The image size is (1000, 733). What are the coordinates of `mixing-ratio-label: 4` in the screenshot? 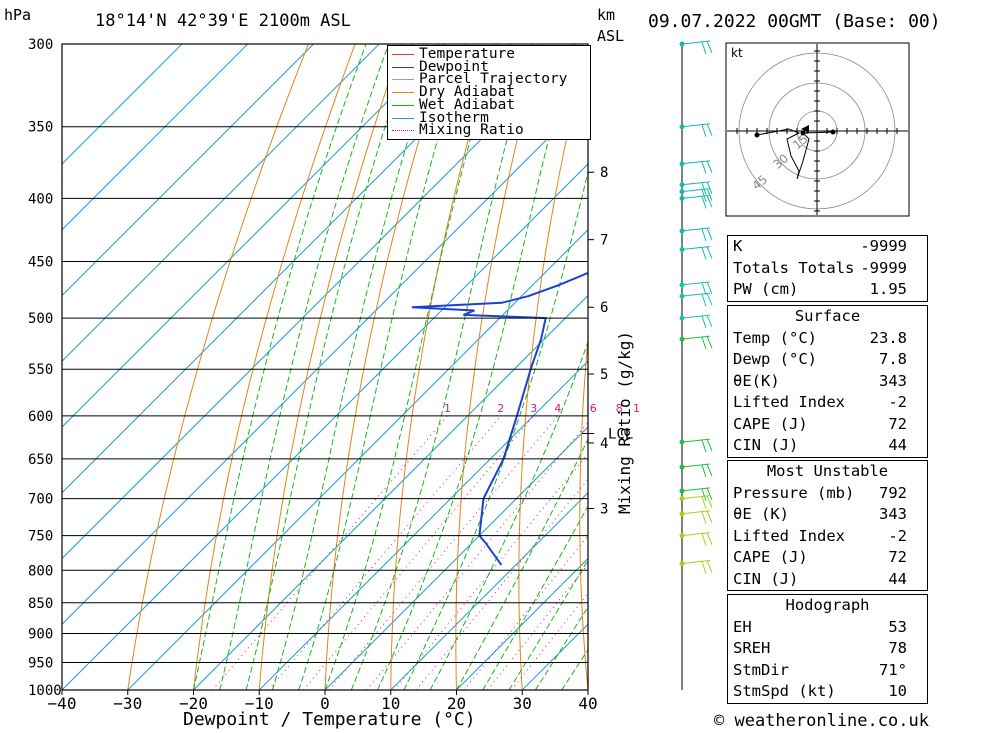 It's located at (557, 408).